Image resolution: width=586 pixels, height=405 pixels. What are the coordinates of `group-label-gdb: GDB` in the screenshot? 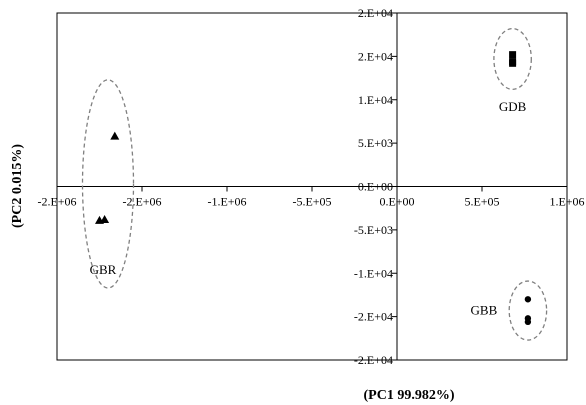 It's located at (513, 106).